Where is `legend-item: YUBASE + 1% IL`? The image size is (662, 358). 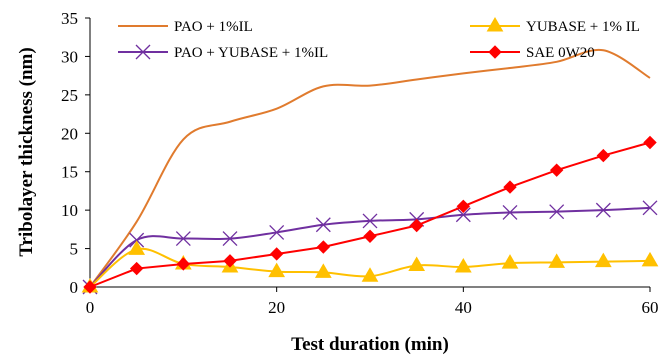 legend-item: YUBASE + 1% IL is located at coordinates (555, 25).